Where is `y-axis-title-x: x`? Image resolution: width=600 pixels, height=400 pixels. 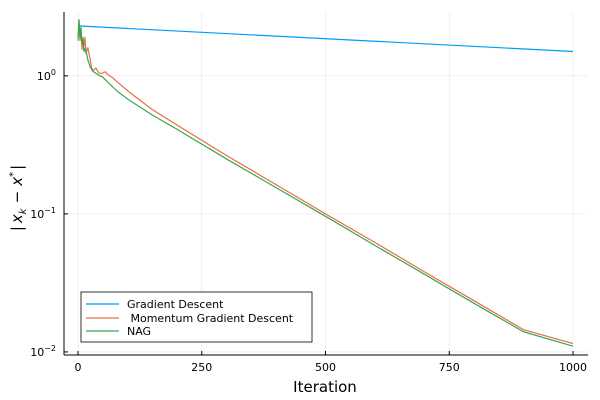
y-axis-title-x: x is located at coordinates (17, 219).